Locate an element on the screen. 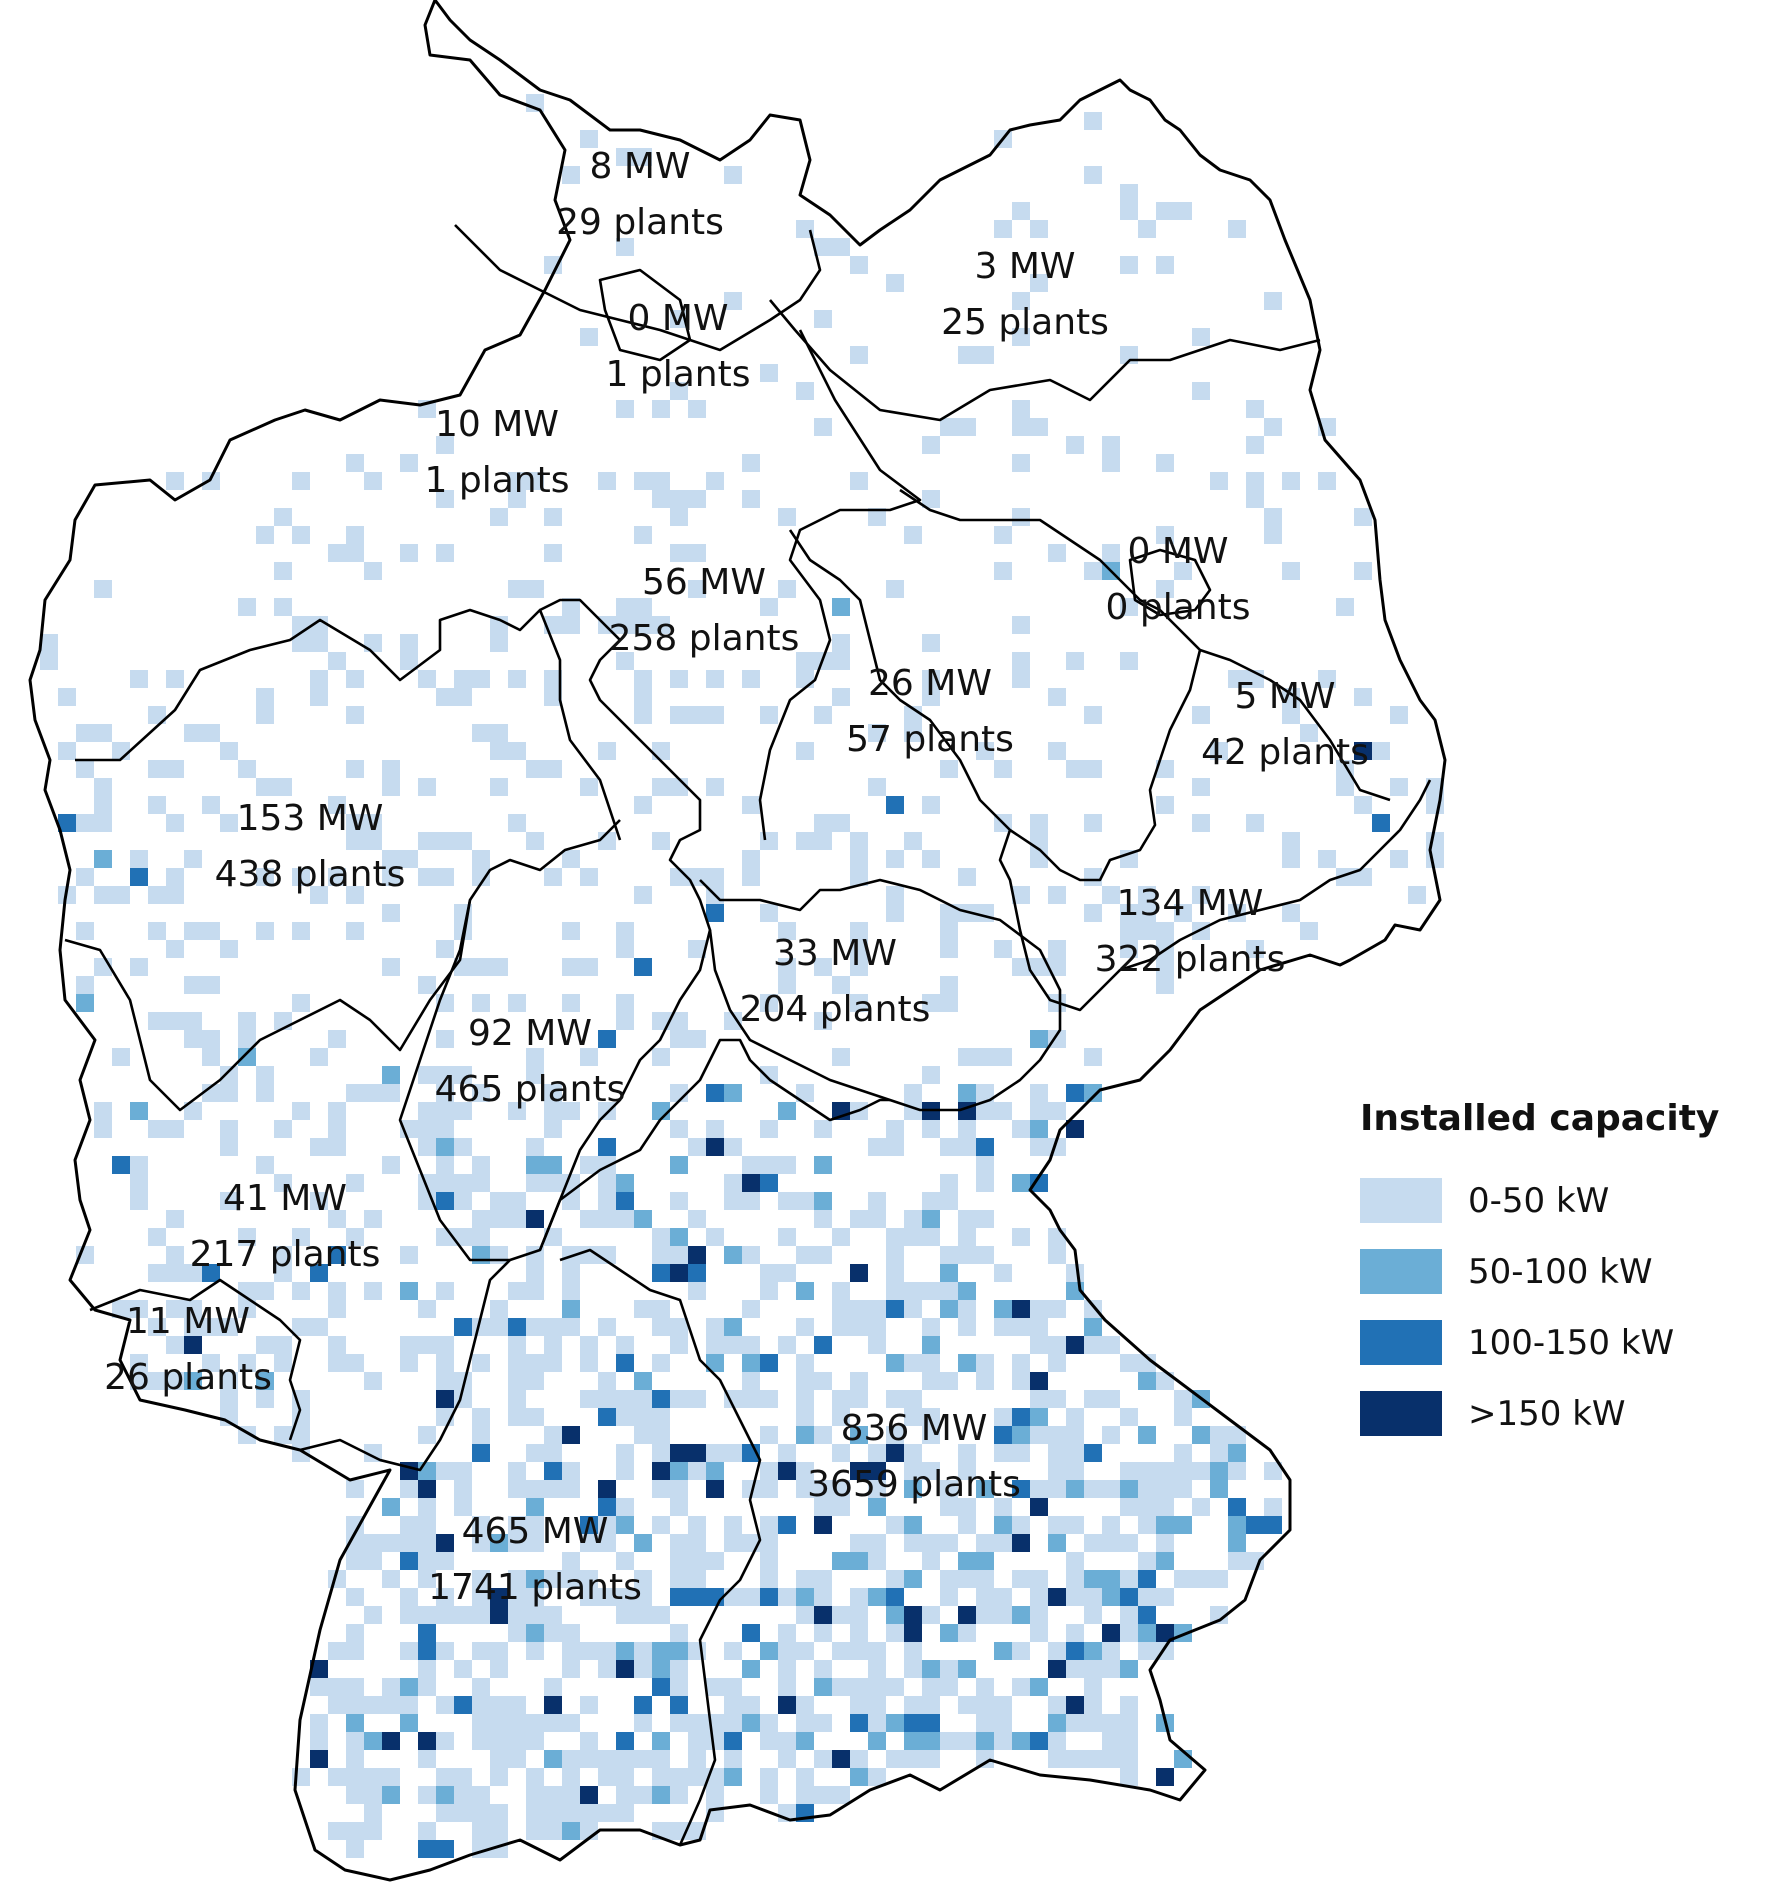 The width and height of the screenshot is (1771, 1889). legend-item: >150 kW is located at coordinates (1560, 1413).